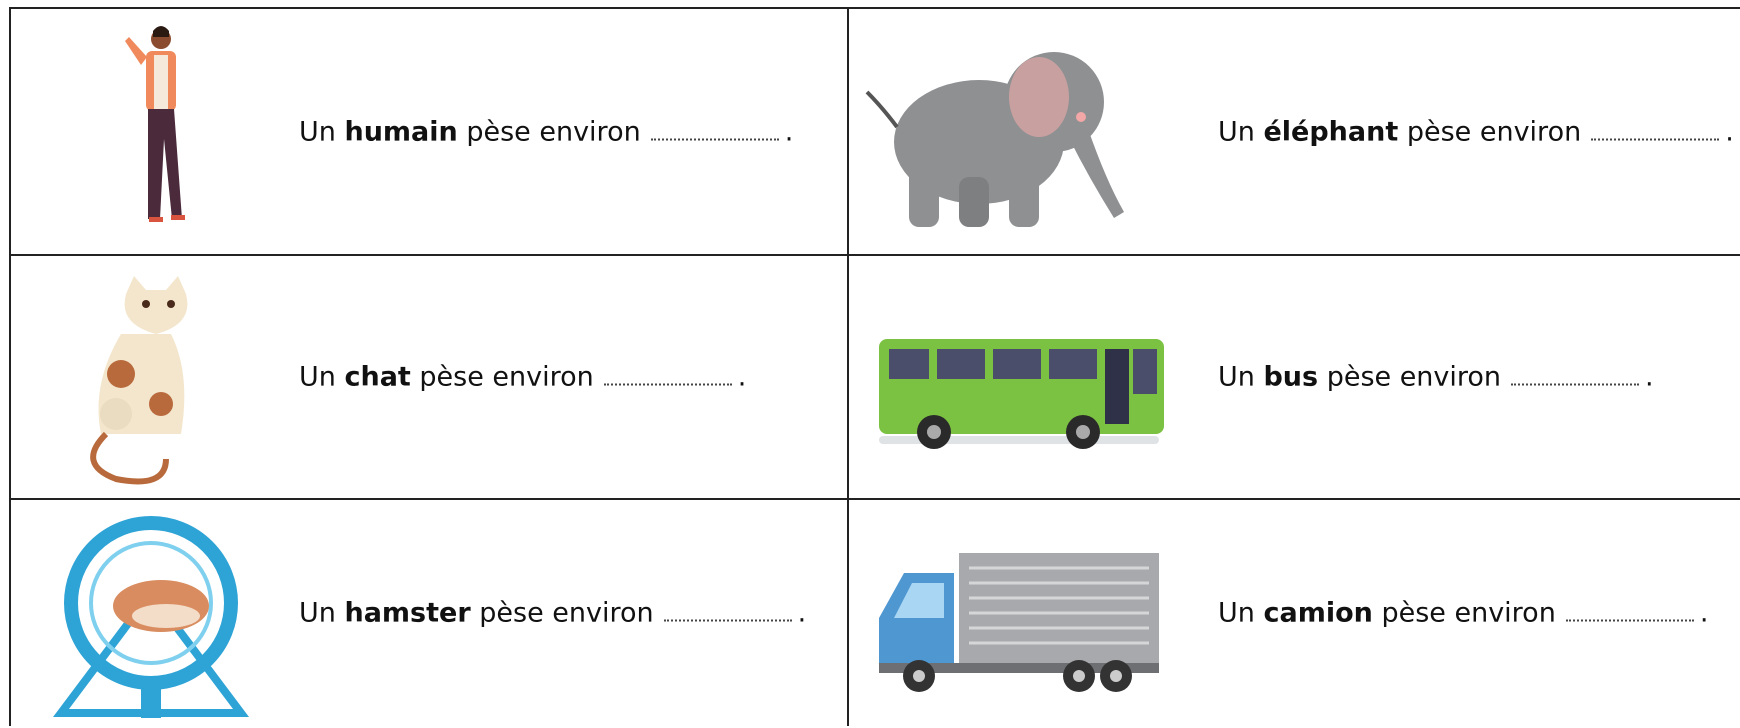 This screenshot has height=728, width=1740. I want to click on subject: camion, so click(1318, 613).